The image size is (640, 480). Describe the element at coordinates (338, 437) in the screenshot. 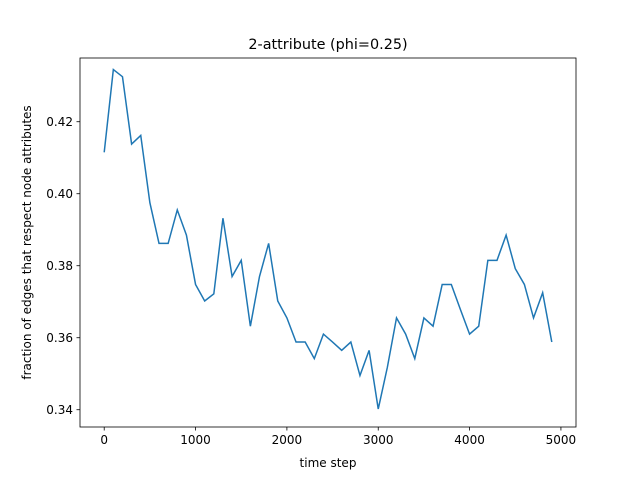

I see `x-axis-ticks: 0 1000 2000 3000 4000 5000` at that location.